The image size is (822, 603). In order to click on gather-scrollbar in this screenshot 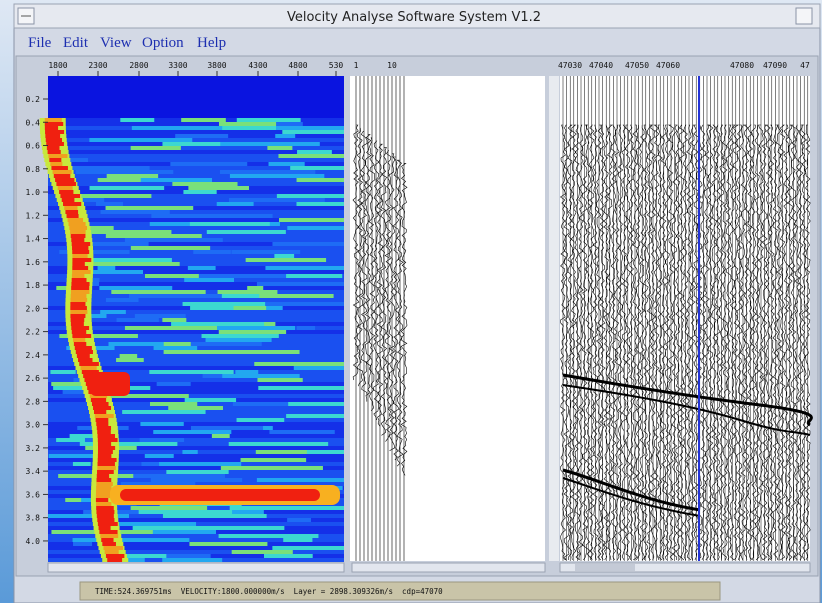, I will do `click(448, 567)`.